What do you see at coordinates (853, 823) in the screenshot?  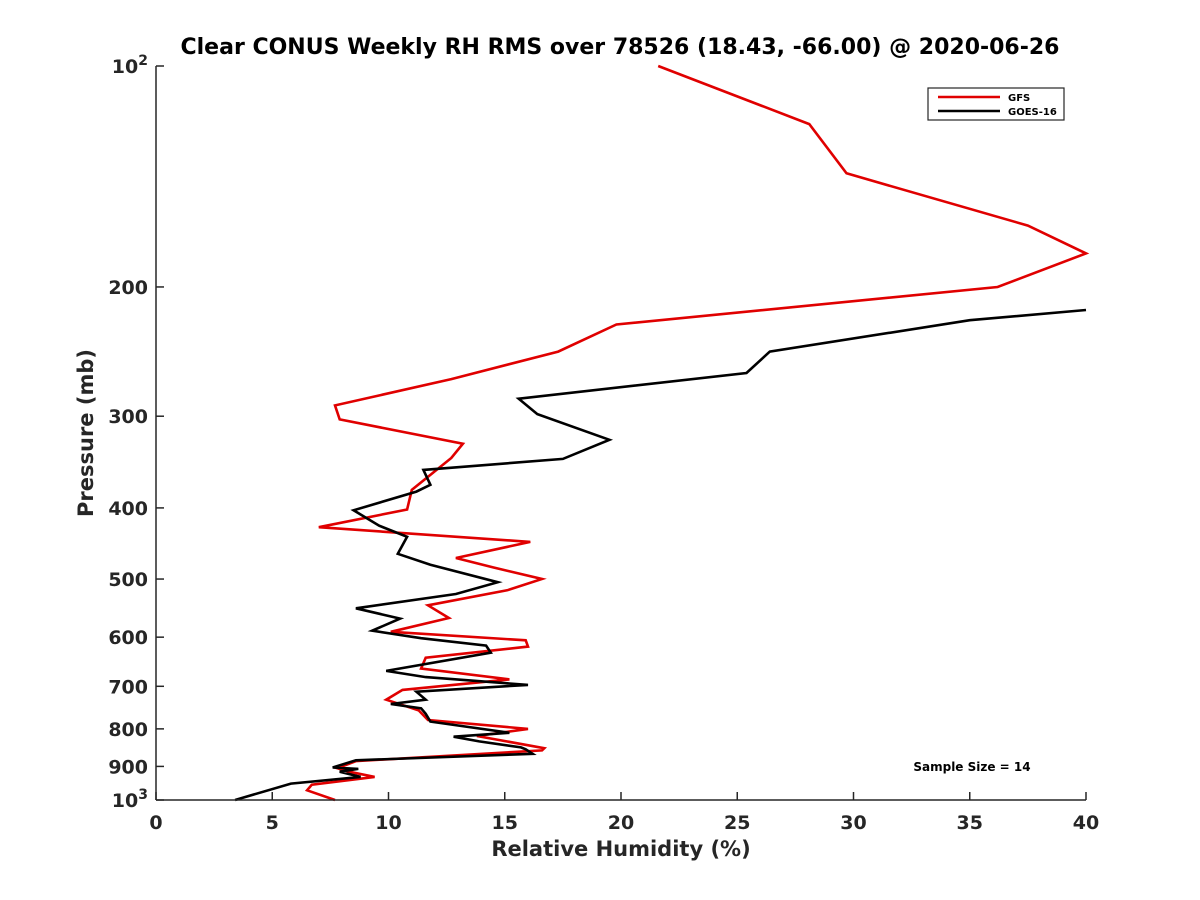 I see `x-tick-label: 30` at bounding box center [853, 823].